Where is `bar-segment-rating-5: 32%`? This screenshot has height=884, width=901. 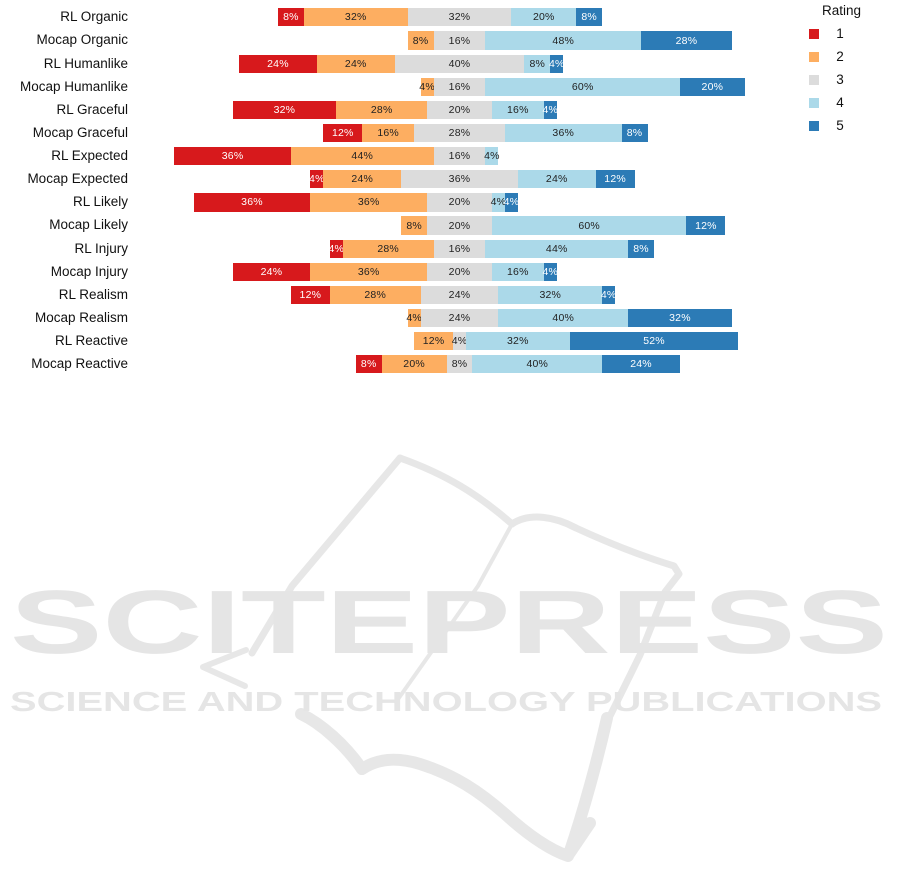
bar-segment-rating-5: 32% is located at coordinates (680, 318).